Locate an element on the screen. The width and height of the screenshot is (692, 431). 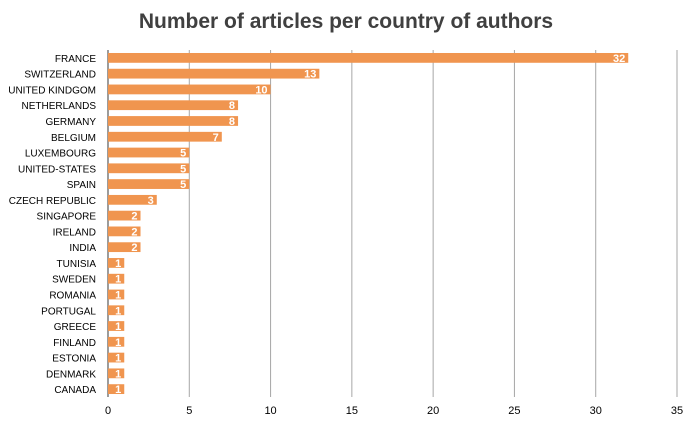
category-label: CANADA is located at coordinates (75, 390).